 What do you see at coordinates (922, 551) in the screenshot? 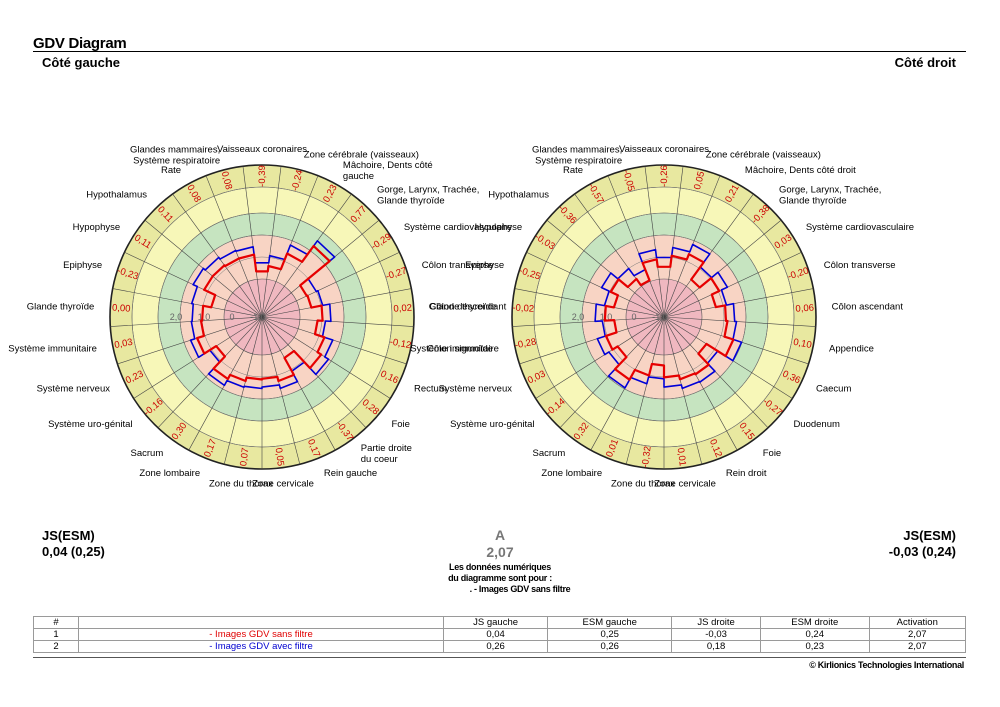
I see `js-value-right: -0,03 (0,24)` at bounding box center [922, 551].